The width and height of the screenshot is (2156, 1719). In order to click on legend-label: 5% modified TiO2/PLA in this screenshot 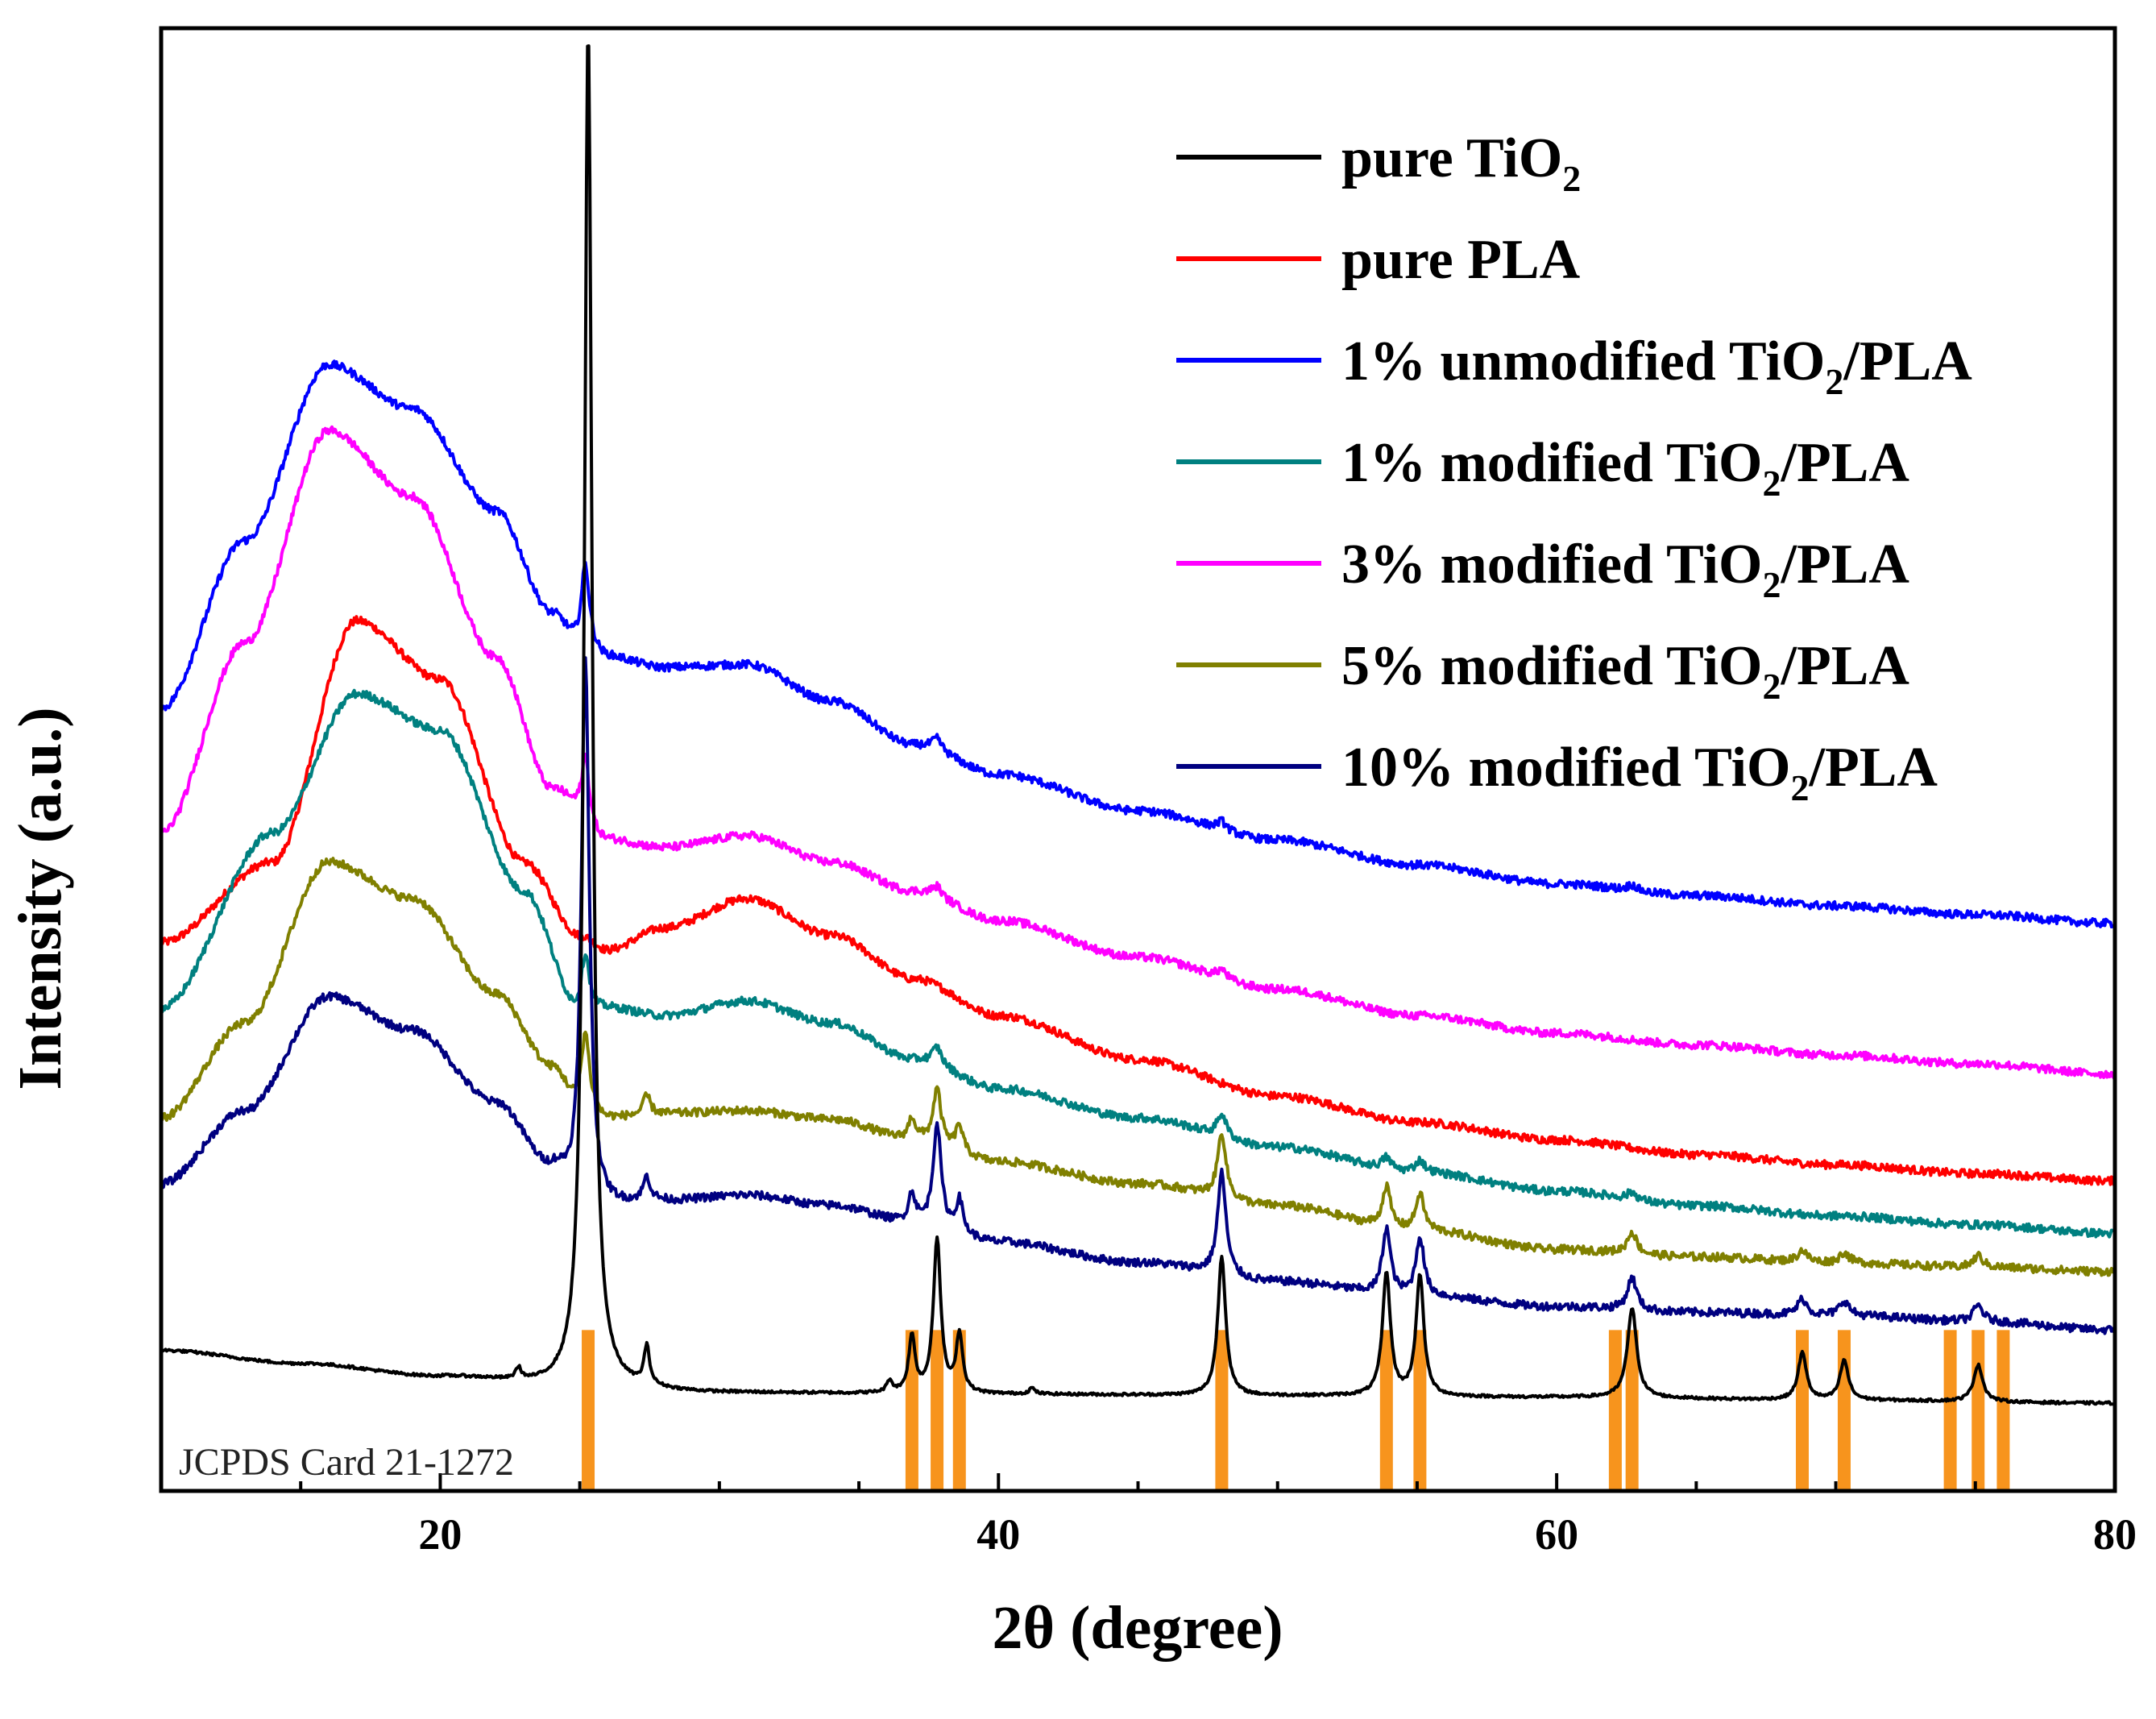, I will do `click(1625, 671)`.